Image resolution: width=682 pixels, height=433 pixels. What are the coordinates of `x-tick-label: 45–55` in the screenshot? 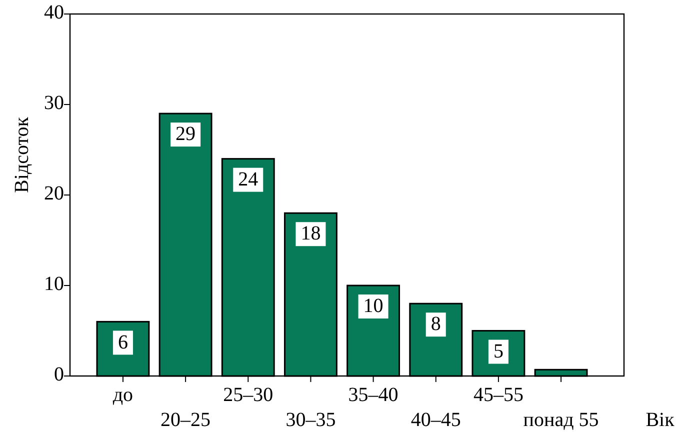 It's located at (498, 395).